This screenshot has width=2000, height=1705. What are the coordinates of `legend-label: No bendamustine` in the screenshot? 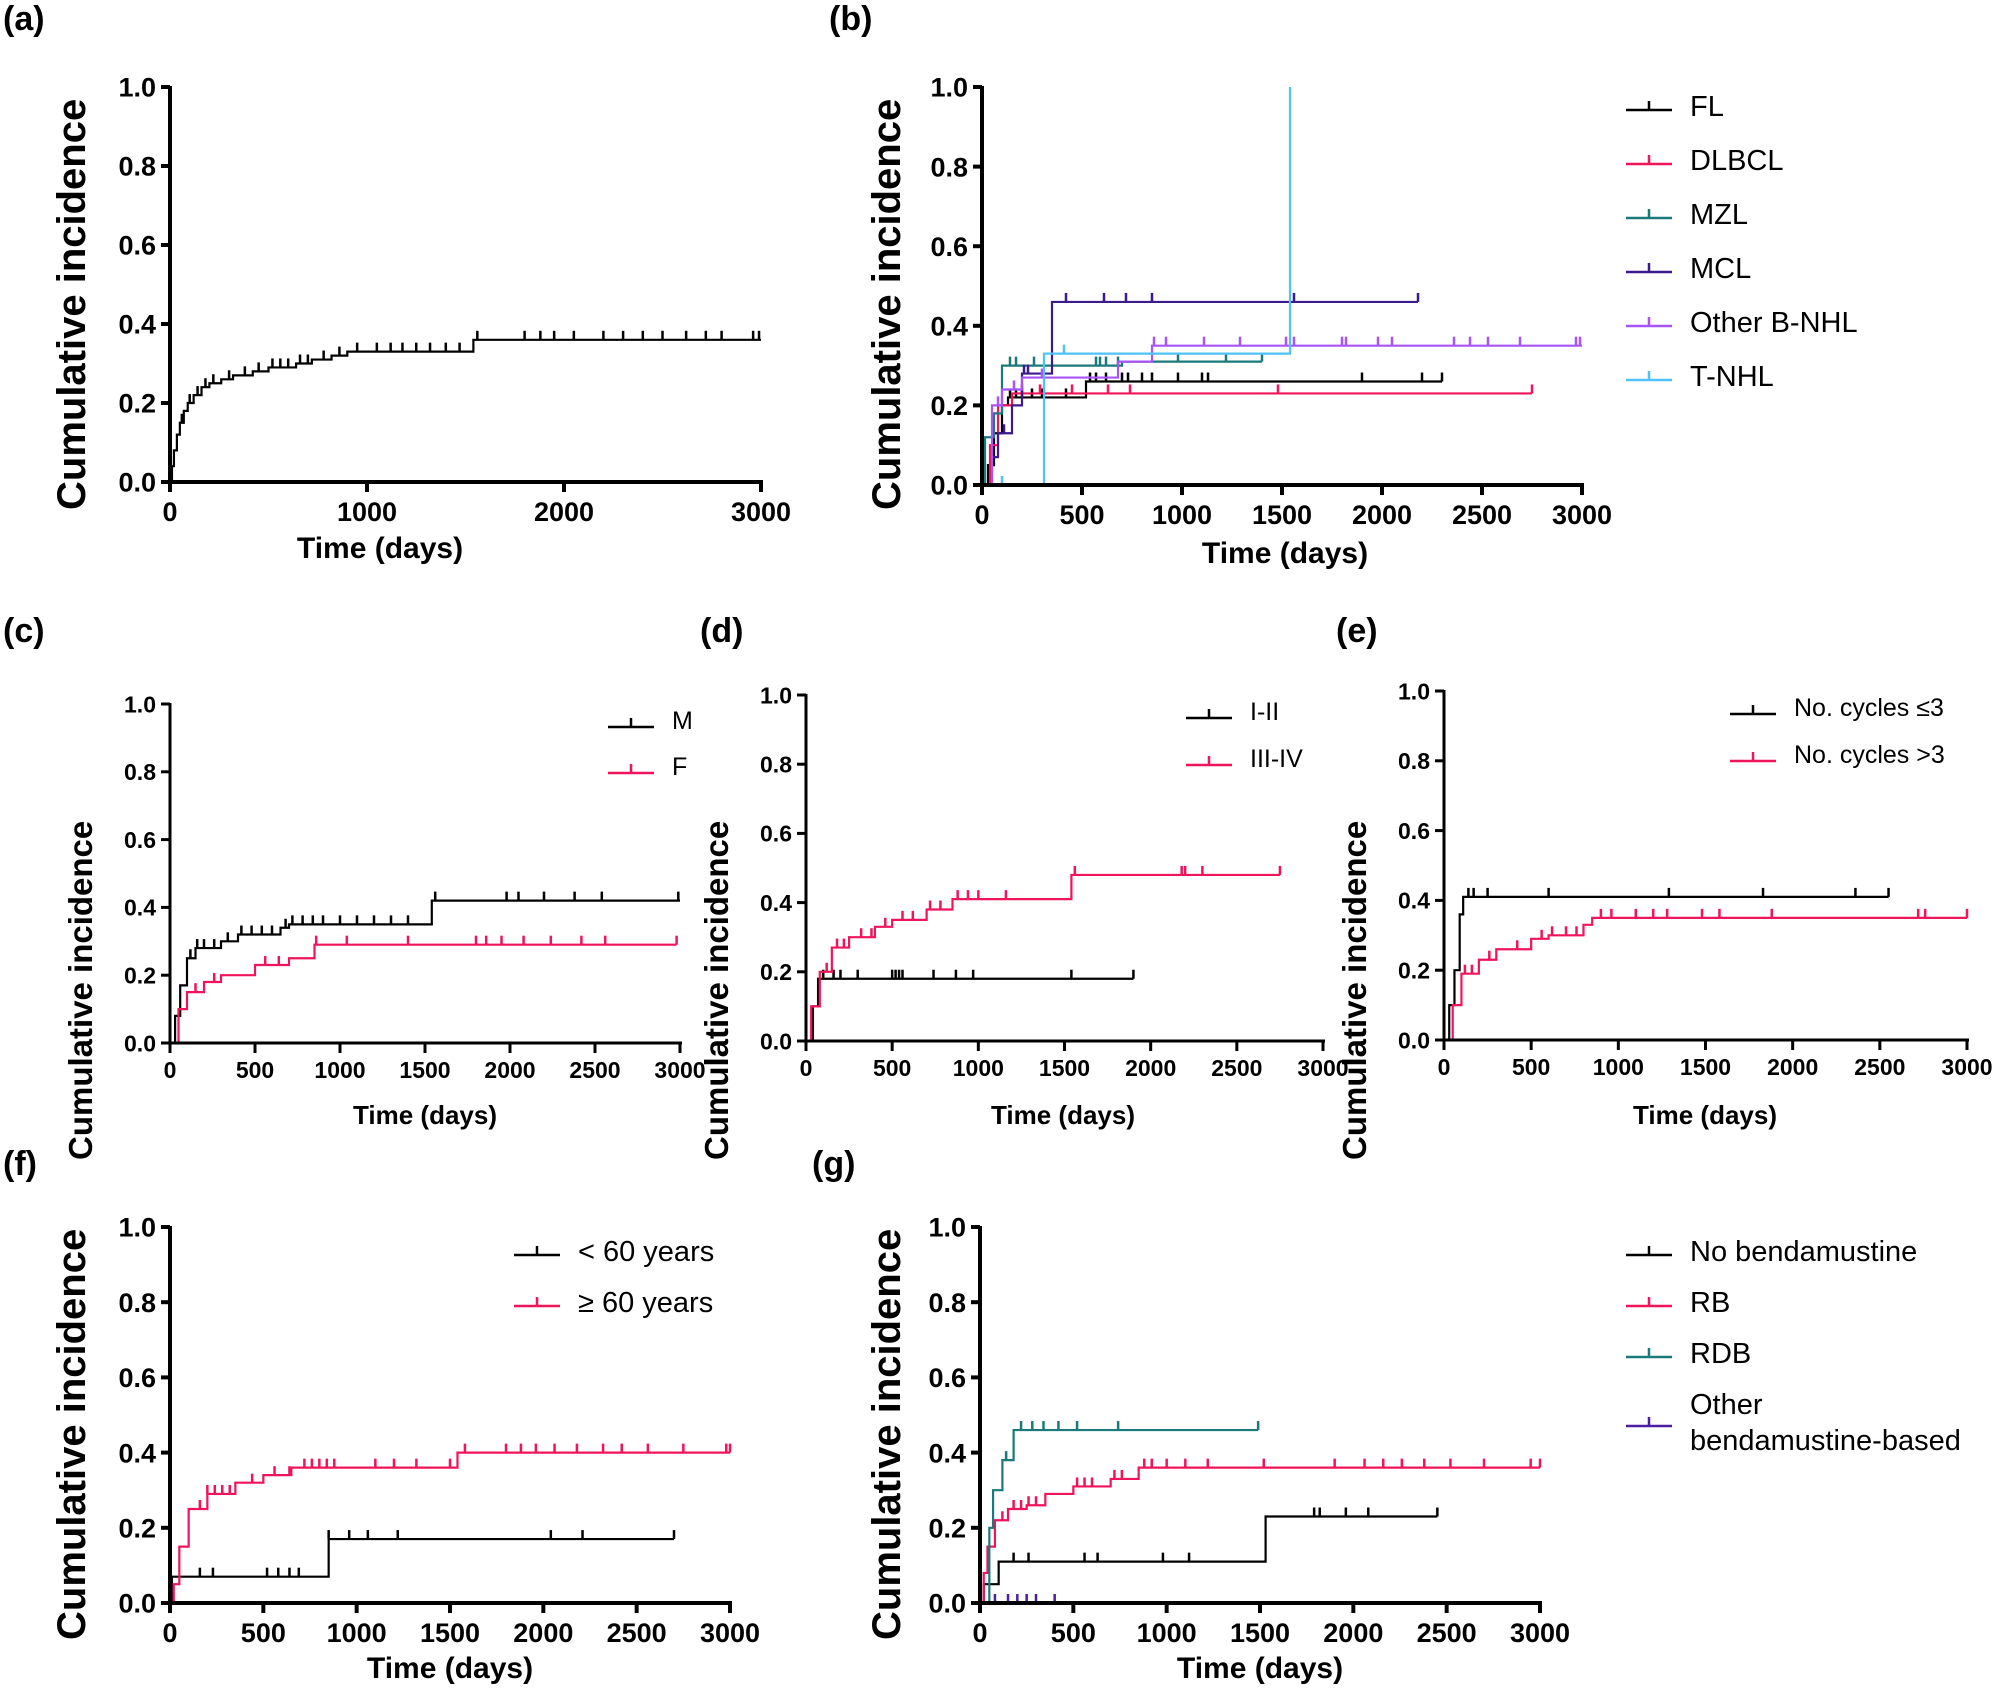 It's located at (1804, 1252).